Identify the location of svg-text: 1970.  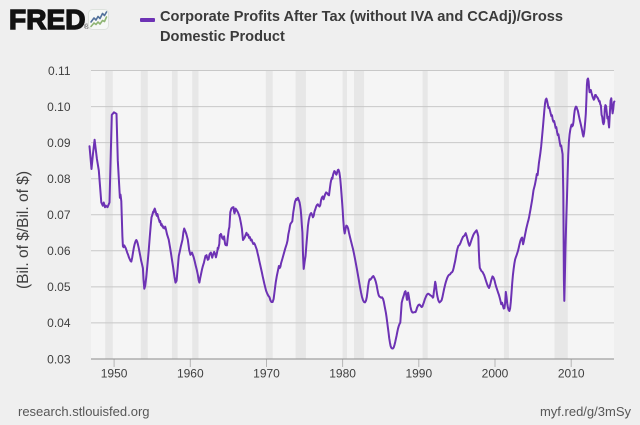
(266, 374).